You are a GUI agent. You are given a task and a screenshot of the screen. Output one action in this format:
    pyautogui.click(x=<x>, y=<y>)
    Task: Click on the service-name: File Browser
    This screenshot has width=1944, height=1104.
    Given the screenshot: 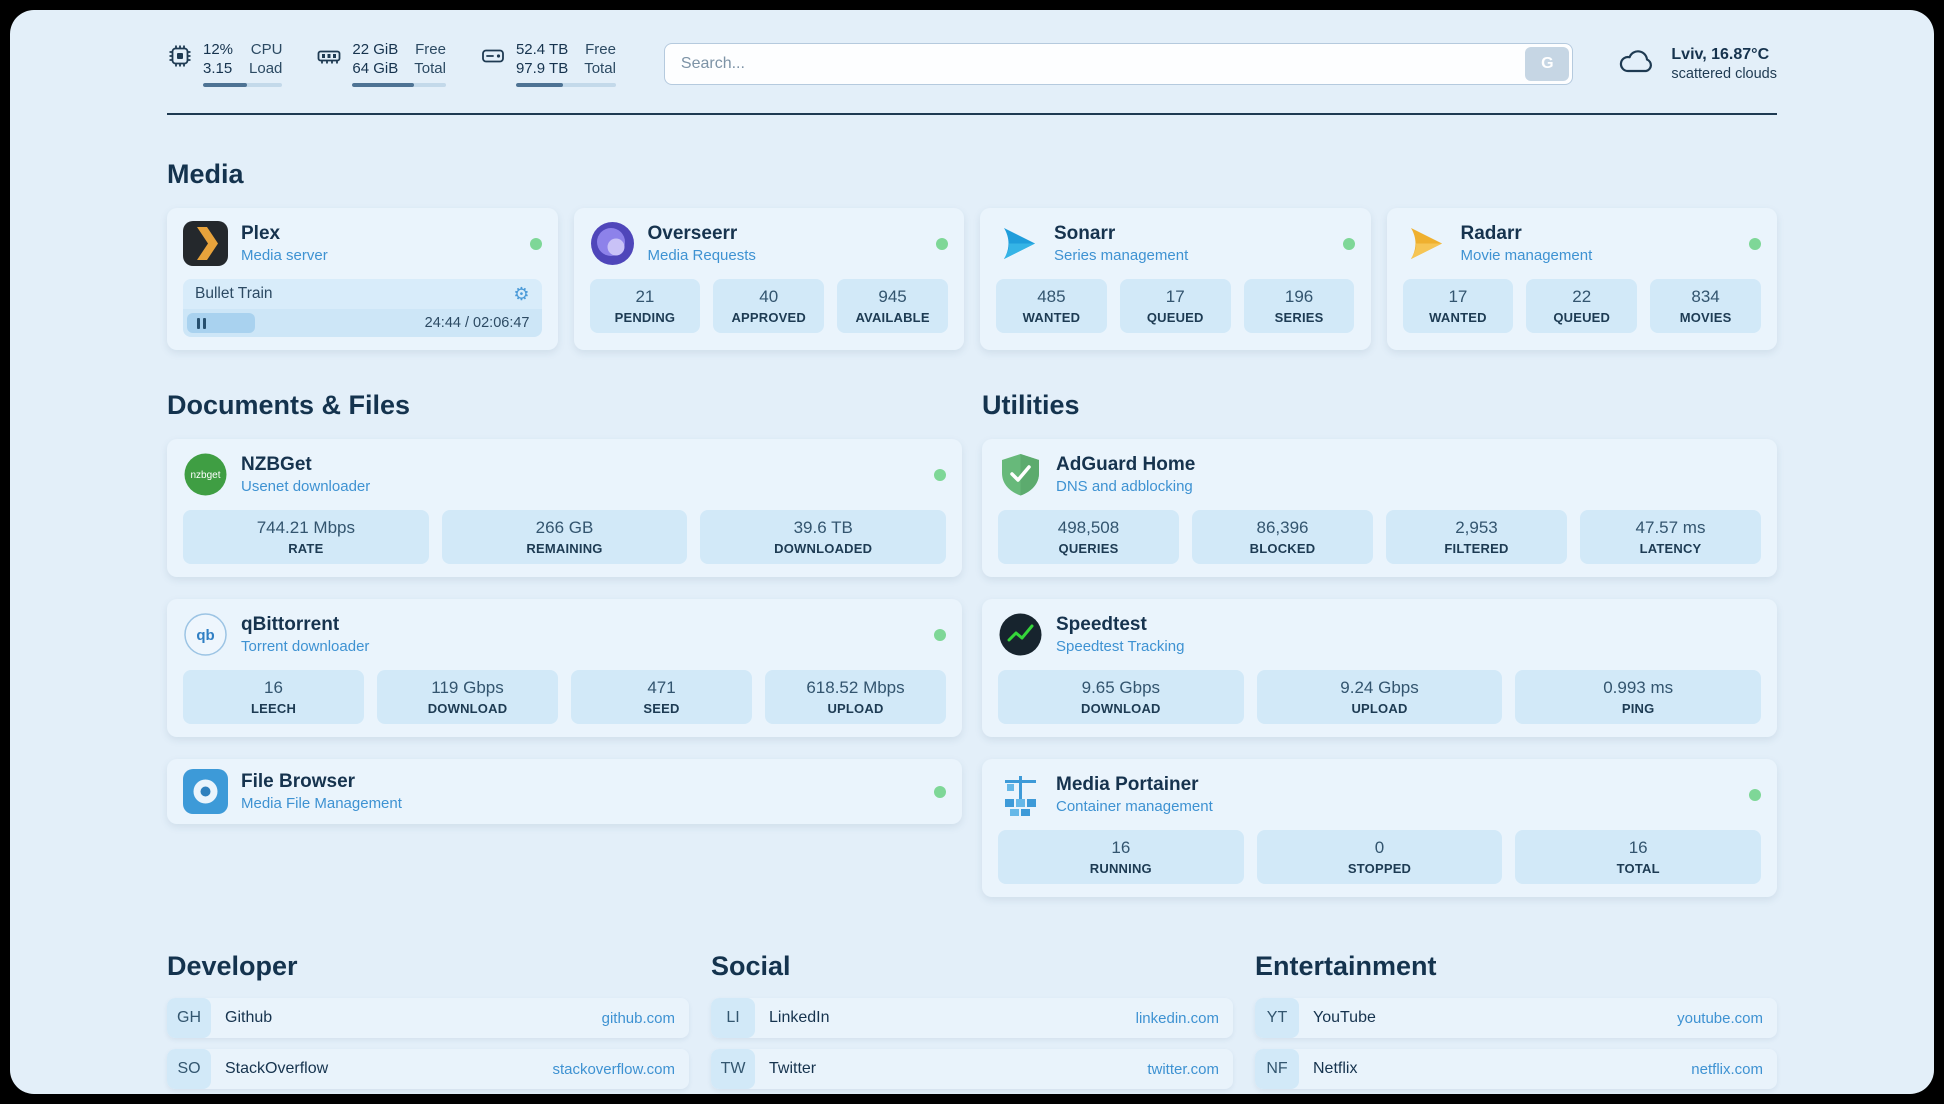 What is the action you would take?
    pyautogui.click(x=298, y=781)
    